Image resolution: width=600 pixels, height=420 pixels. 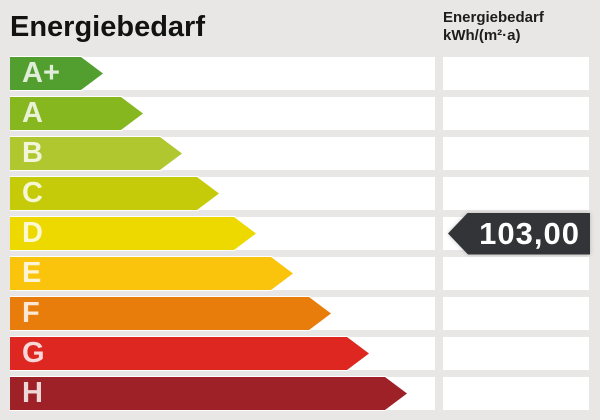 I want to click on band-letter: B, so click(x=32, y=153).